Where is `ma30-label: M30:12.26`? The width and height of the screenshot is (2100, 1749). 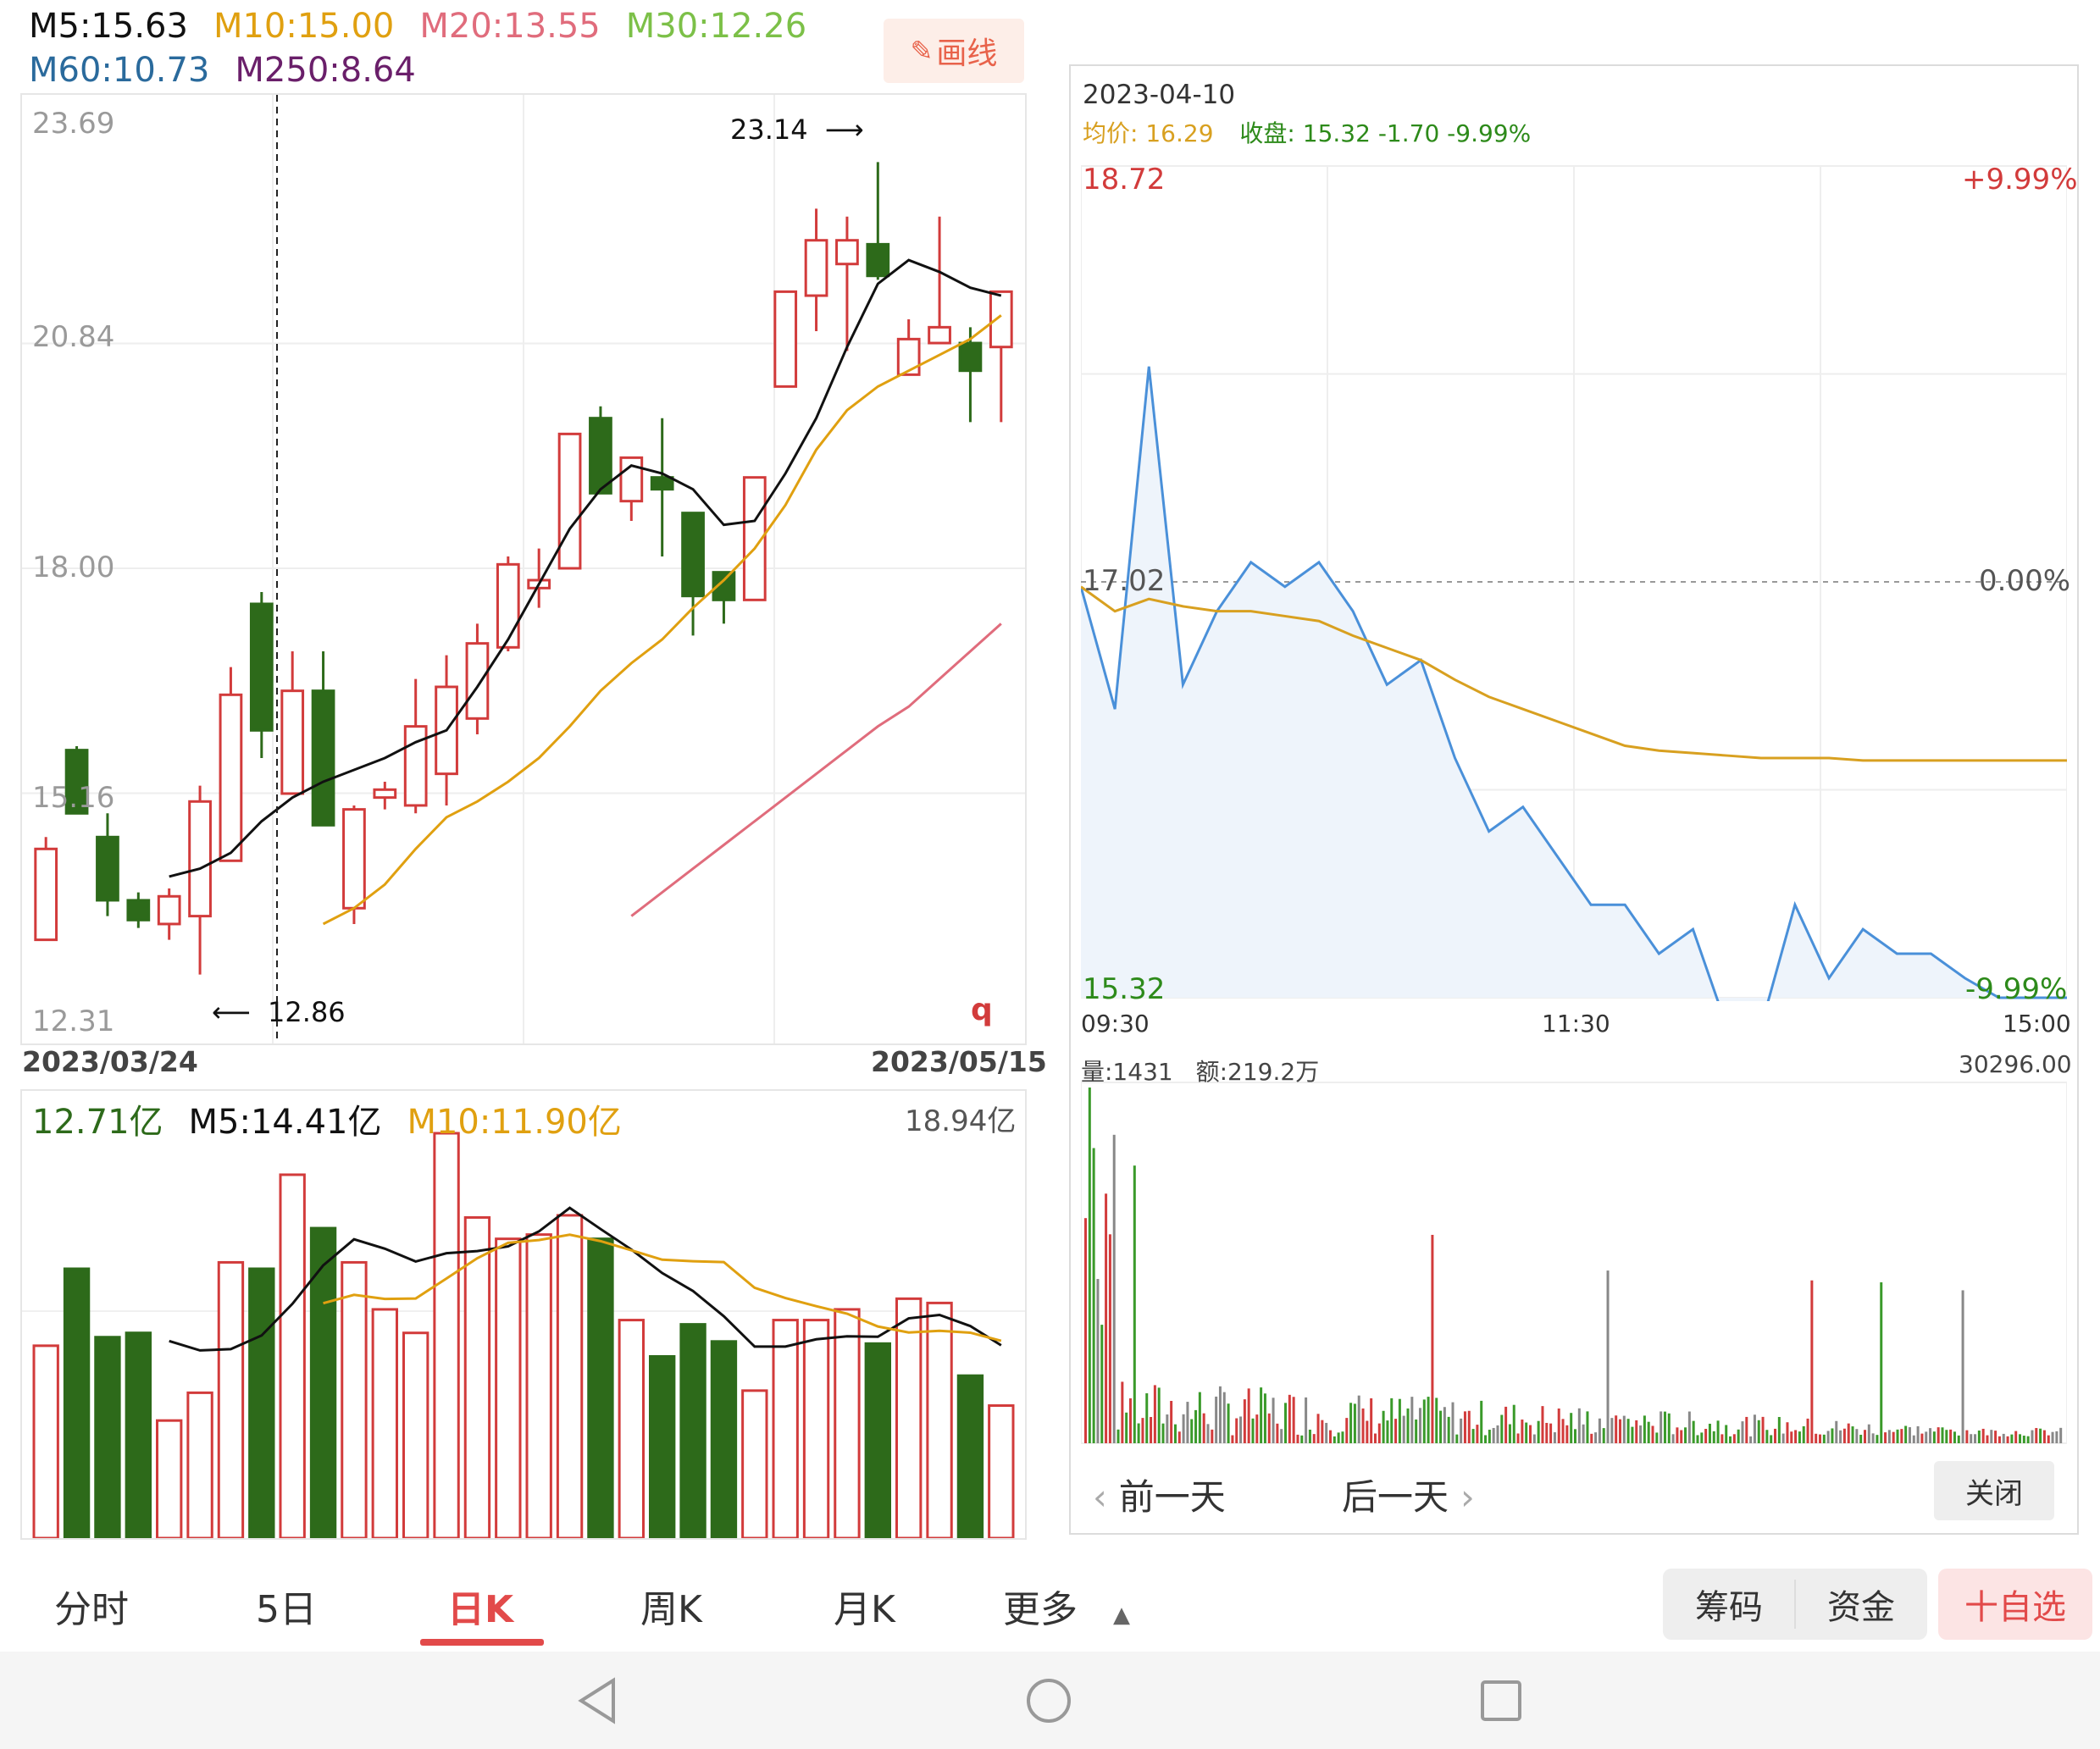 ma30-label: M30:12.26 is located at coordinates (716, 26).